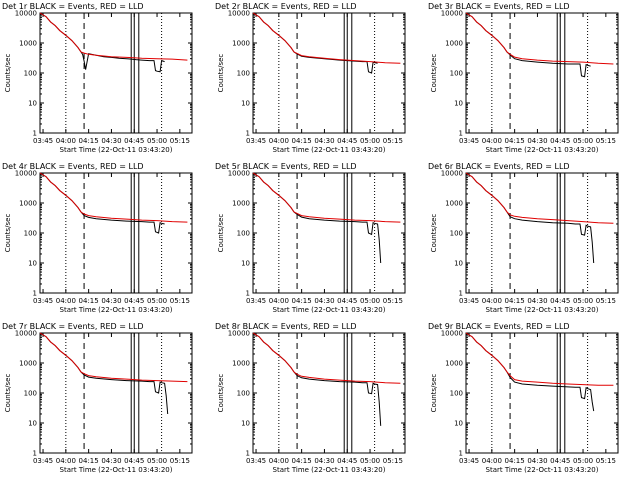 Image resolution: width=640 pixels, height=480 pixels. I want to click on panel-title: Det 6r BLACK = Events, RED = LLD, so click(499, 166).